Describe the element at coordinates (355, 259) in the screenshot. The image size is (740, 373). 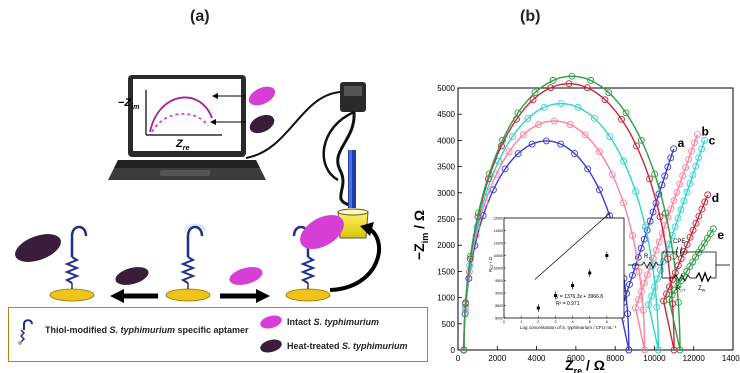
I see `curved-arrow` at that location.